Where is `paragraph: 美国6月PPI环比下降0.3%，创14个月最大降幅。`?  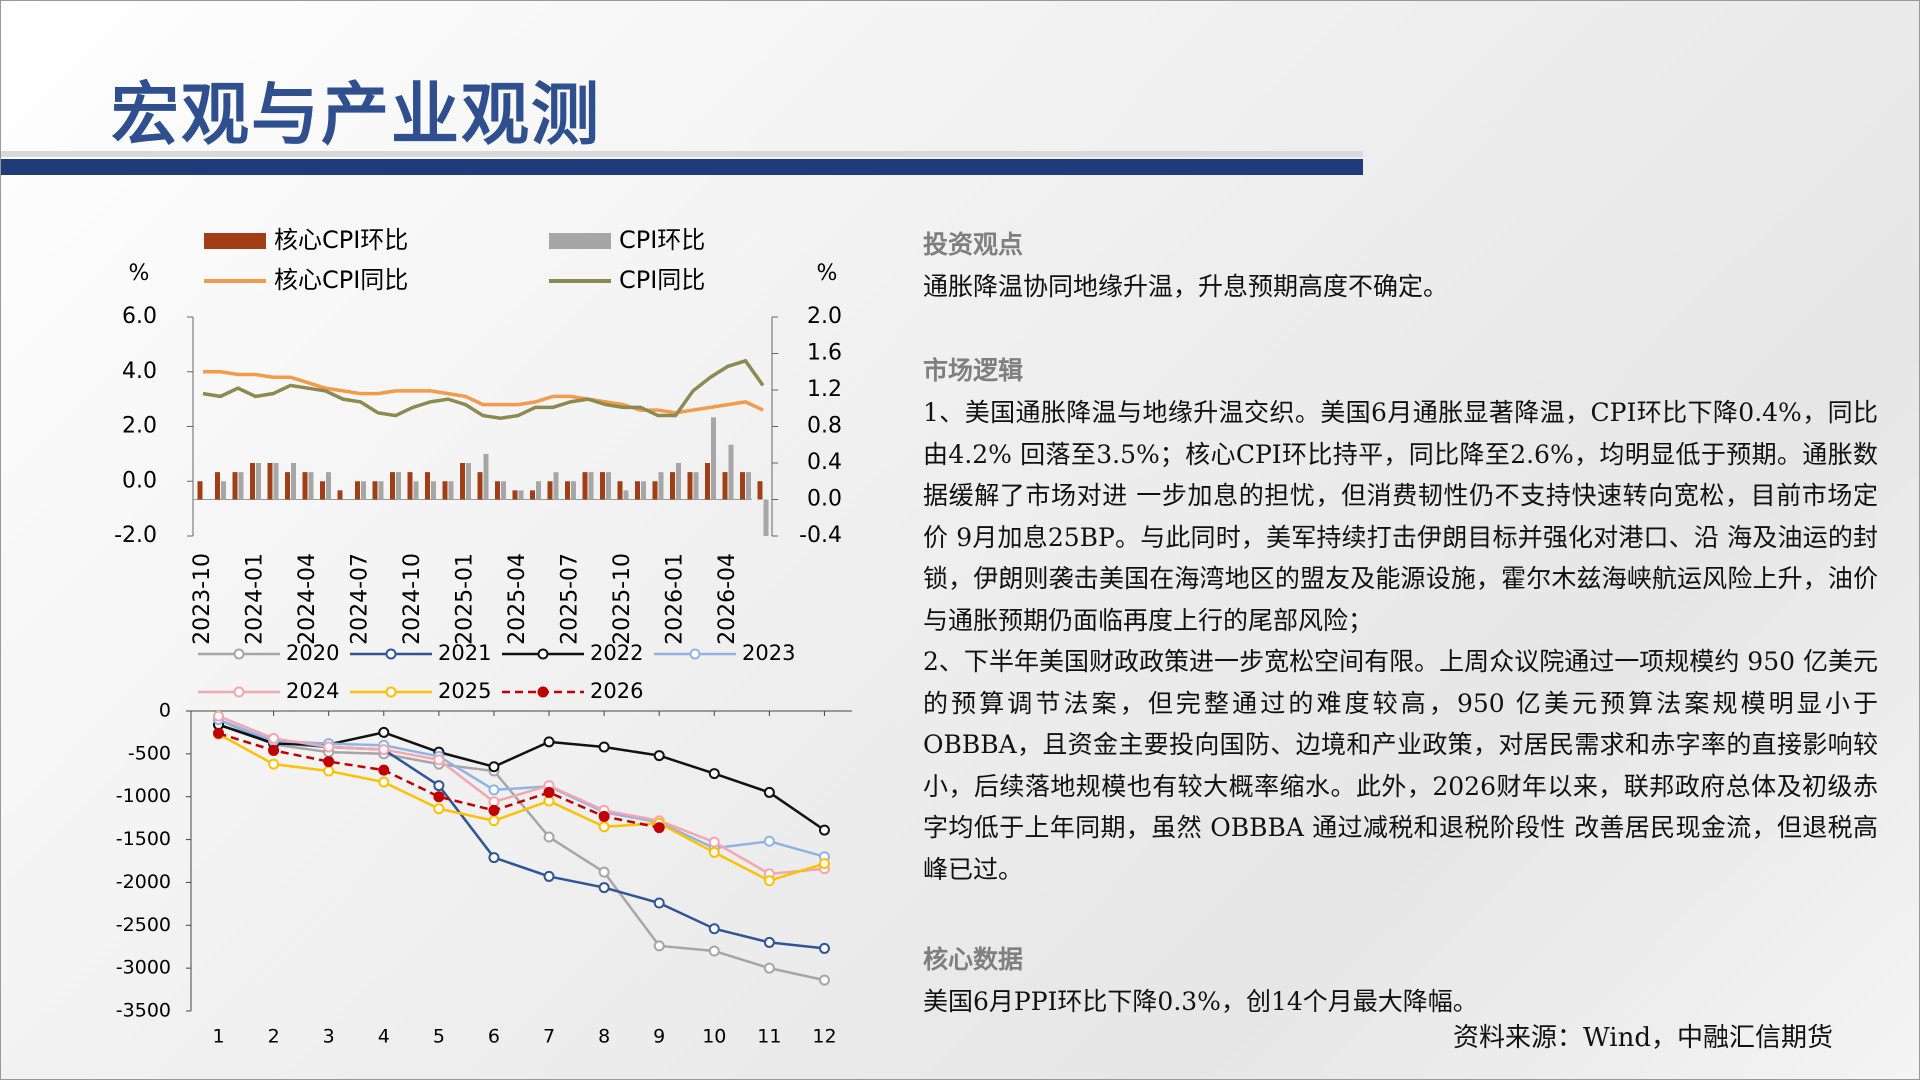 paragraph: 美国6月PPI环比下降0.3%，创14个月最大降幅。 is located at coordinates (1200, 1001).